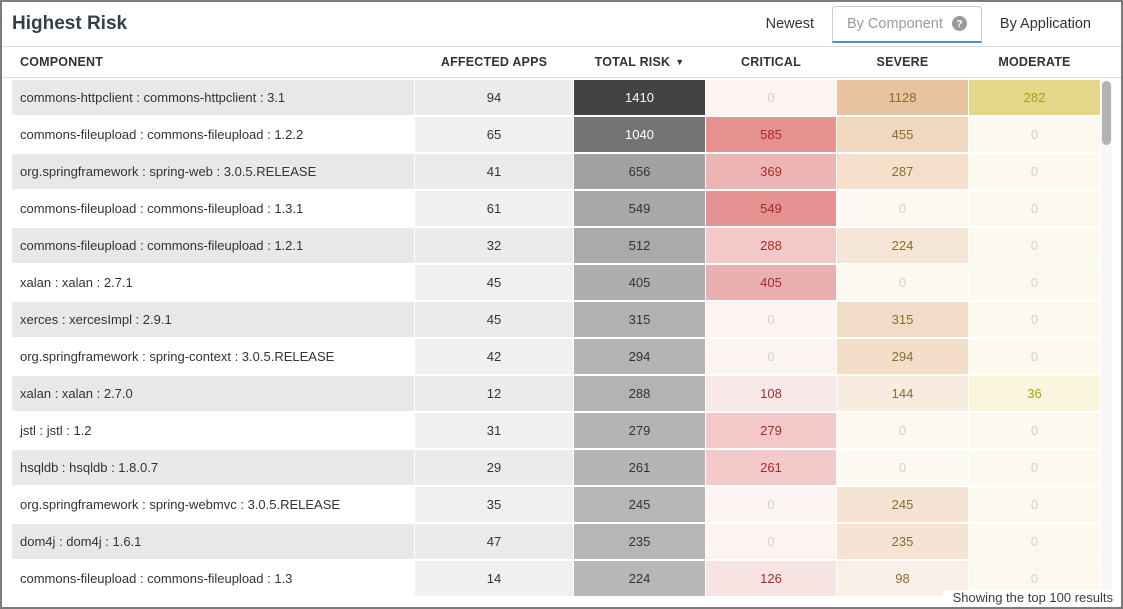  I want to click on critical-cell: 288, so click(771, 245).